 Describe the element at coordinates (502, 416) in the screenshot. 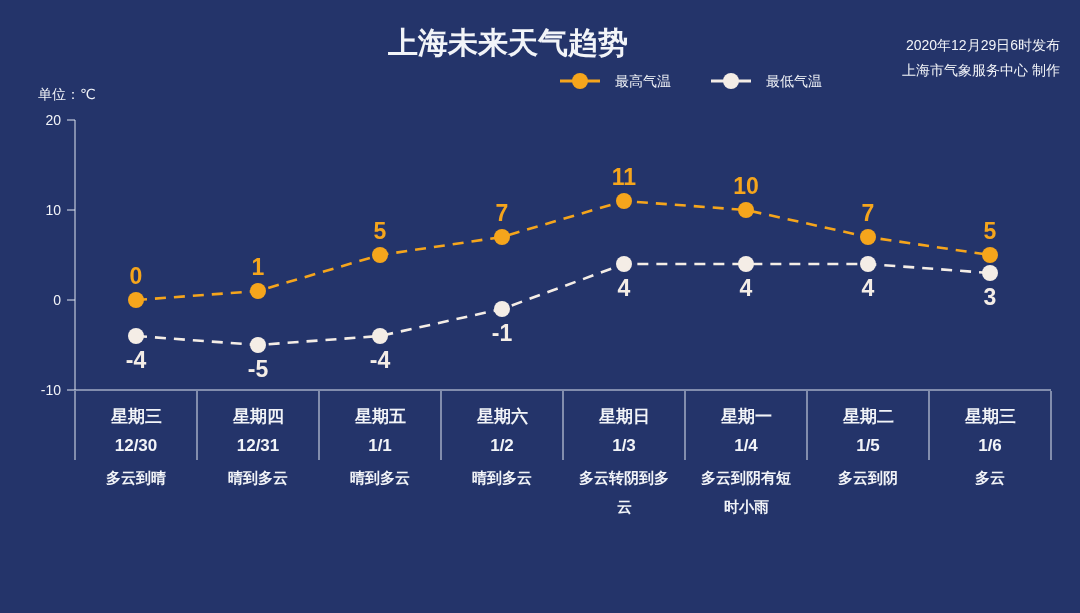

I see `category-label: 星期六` at that location.